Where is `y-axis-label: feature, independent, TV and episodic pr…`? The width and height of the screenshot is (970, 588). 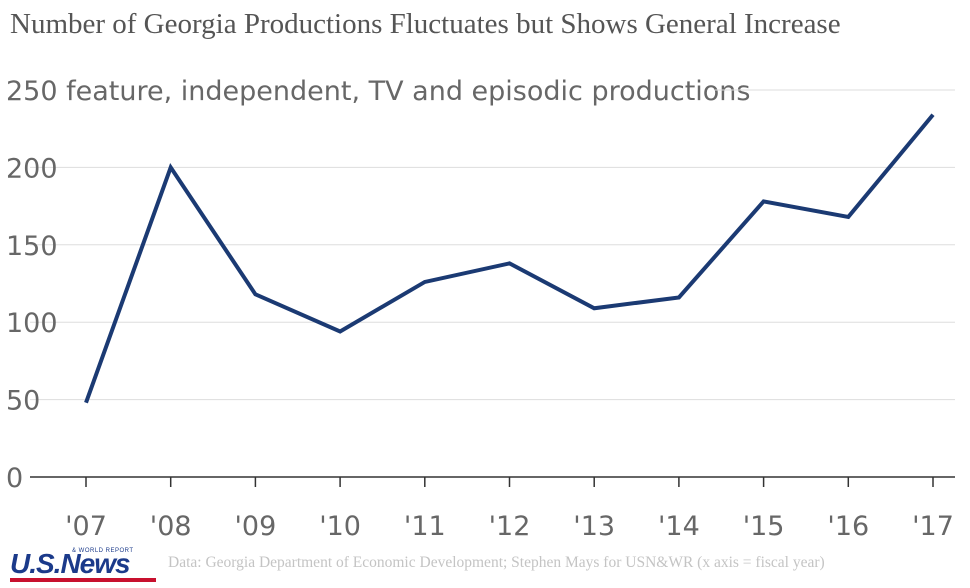
y-axis-label: feature, independent, TV and episodic pr… is located at coordinates (408, 91).